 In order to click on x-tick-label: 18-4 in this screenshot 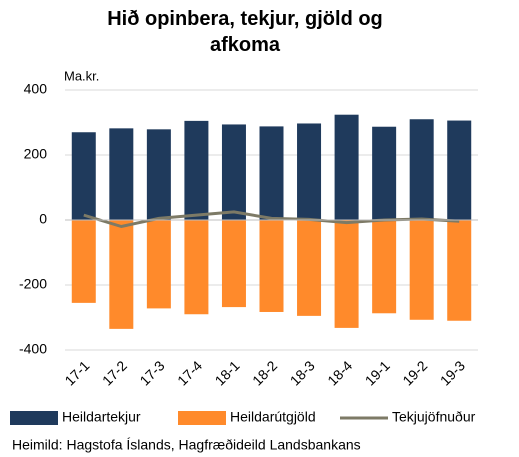, I will do `click(339, 372)`.